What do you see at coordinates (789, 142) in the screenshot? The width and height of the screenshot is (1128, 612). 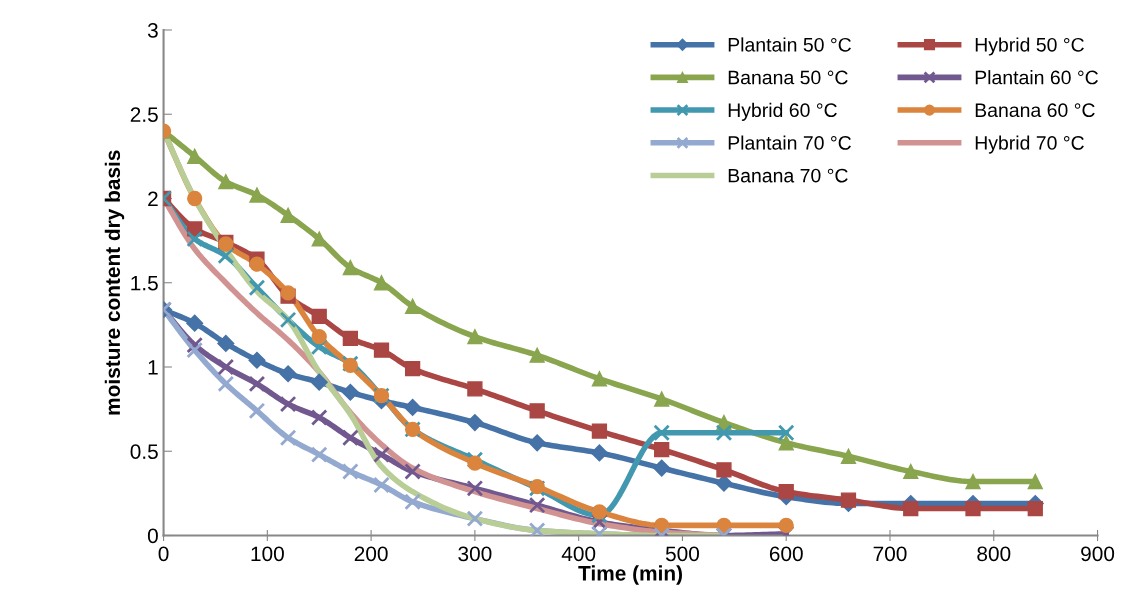 I see `legend-label: Plantain 70 °C` at bounding box center [789, 142].